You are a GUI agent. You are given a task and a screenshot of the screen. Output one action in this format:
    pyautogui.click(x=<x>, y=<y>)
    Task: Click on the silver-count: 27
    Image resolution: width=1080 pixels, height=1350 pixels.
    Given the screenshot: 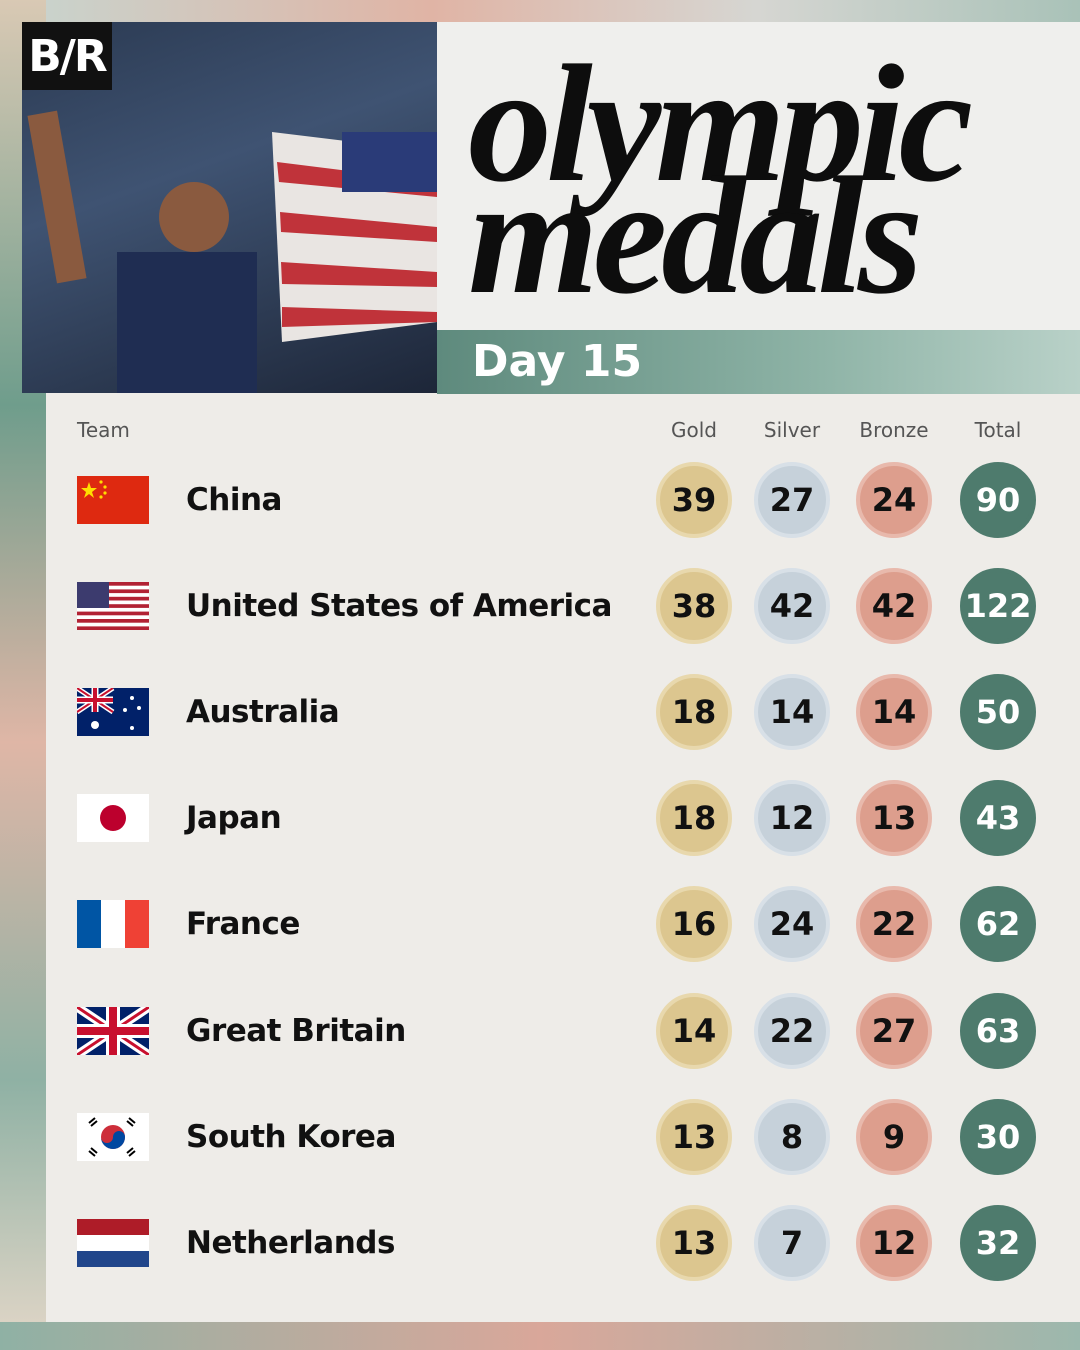 What is the action you would take?
    pyautogui.click(x=792, y=500)
    